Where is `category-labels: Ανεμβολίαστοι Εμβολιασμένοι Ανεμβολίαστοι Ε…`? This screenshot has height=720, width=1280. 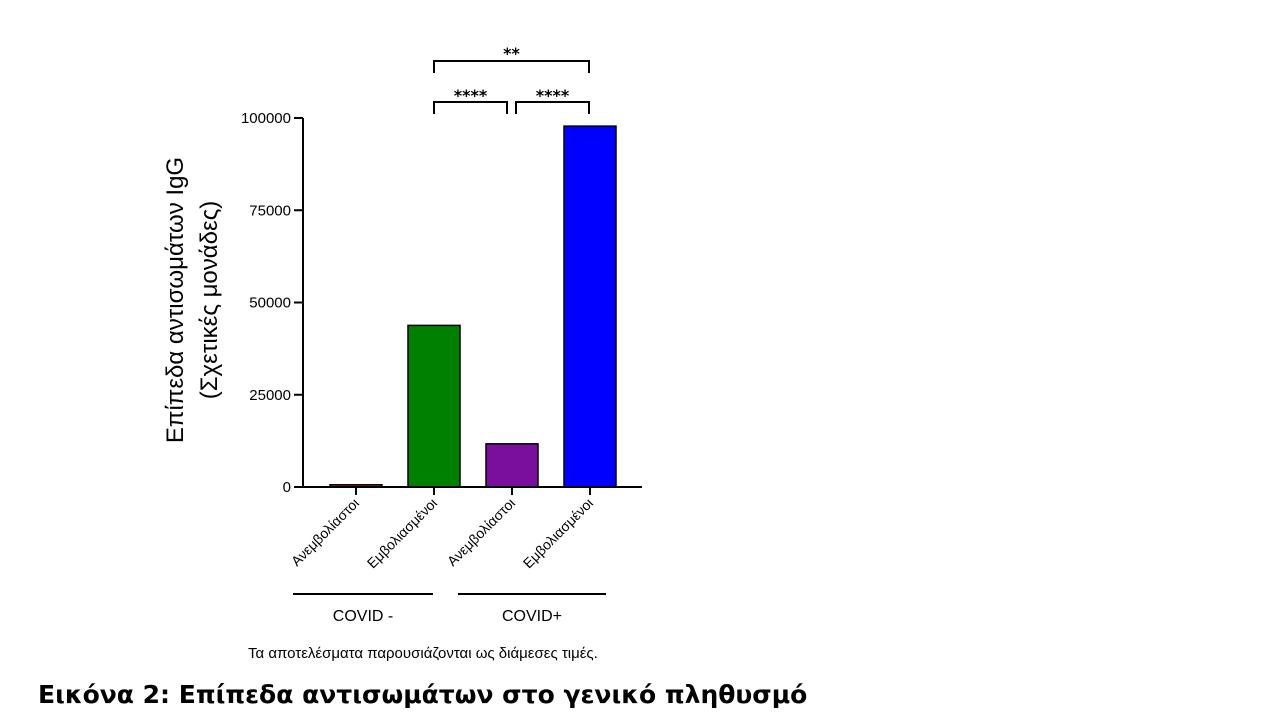 category-labels: Ανεμβολίαστοι Εμβολιασμένοι Ανεμβολίαστοι Ε… is located at coordinates (442, 529).